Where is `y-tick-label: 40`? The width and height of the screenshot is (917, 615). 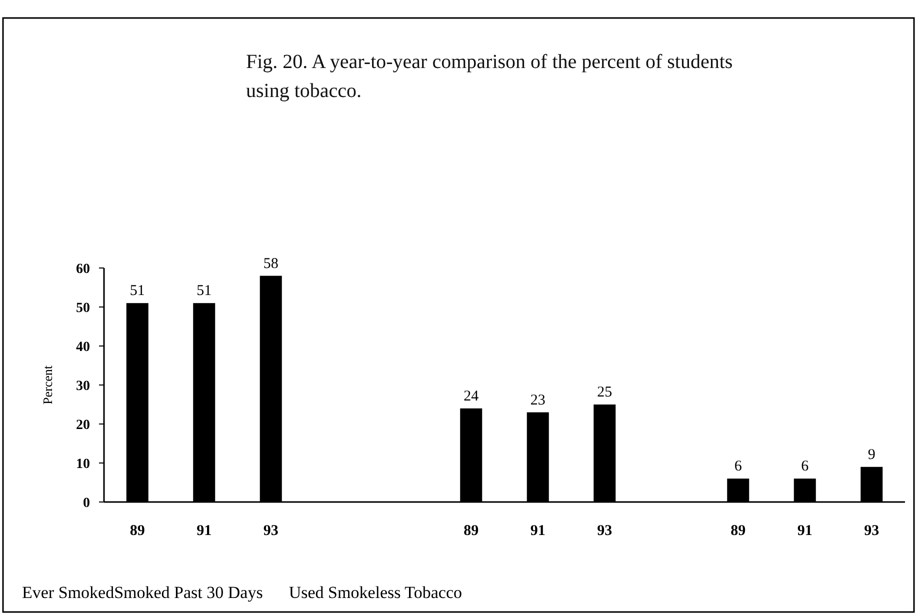
y-tick-label: 40 is located at coordinates (83, 347).